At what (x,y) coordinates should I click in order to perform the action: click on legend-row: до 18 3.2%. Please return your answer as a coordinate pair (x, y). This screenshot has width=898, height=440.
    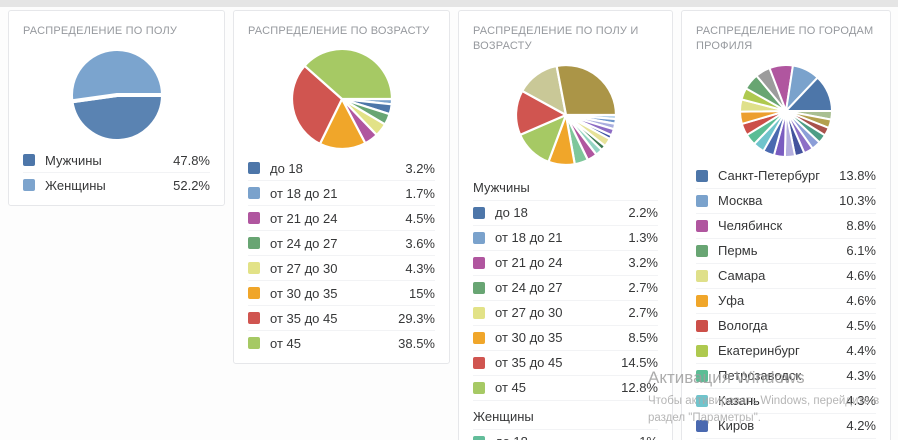
    Looking at the image, I should click on (341, 168).